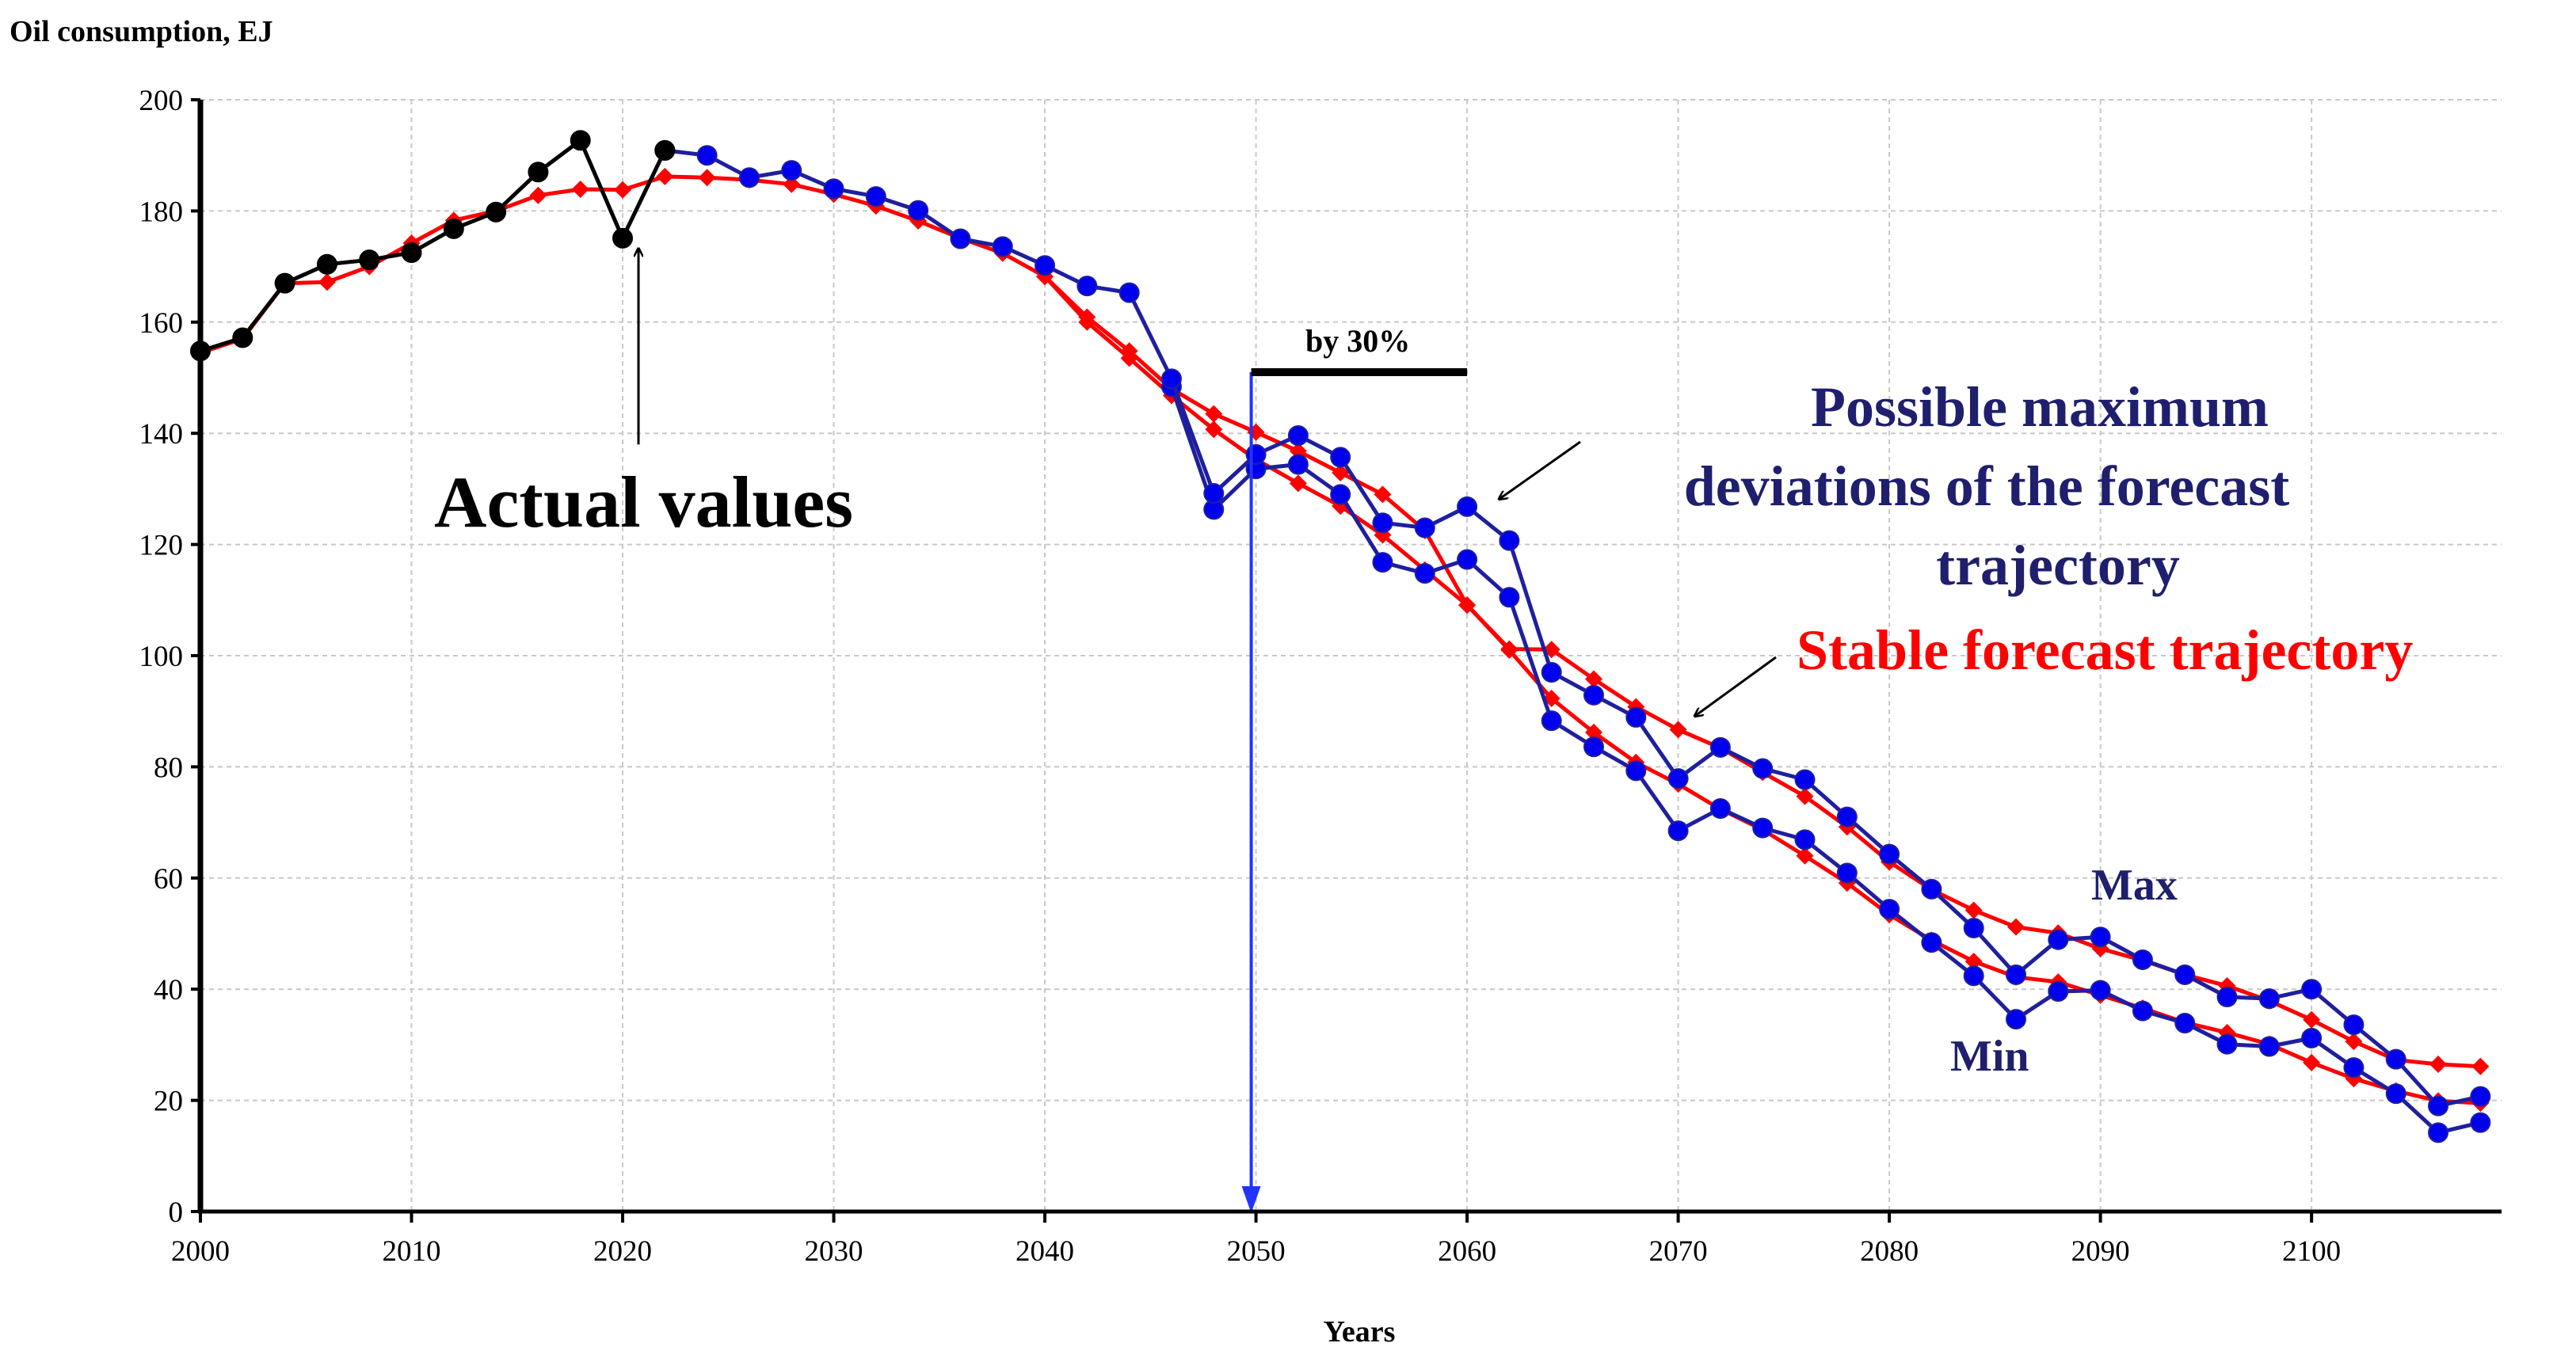  What do you see at coordinates (2040, 407) in the screenshot?
I see `possible-max-label-line1: Possible maximum` at bounding box center [2040, 407].